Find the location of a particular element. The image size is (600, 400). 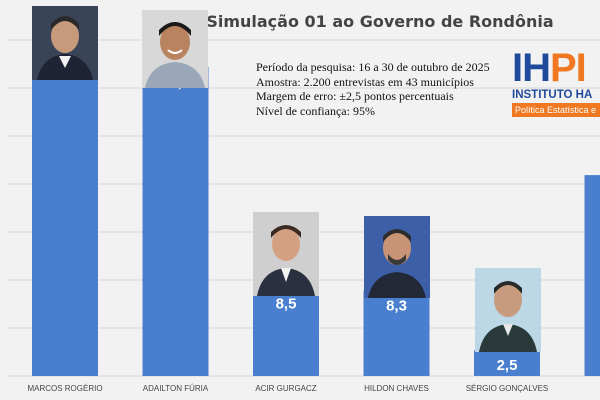

data-label: 2,5 is located at coordinates (507, 365).